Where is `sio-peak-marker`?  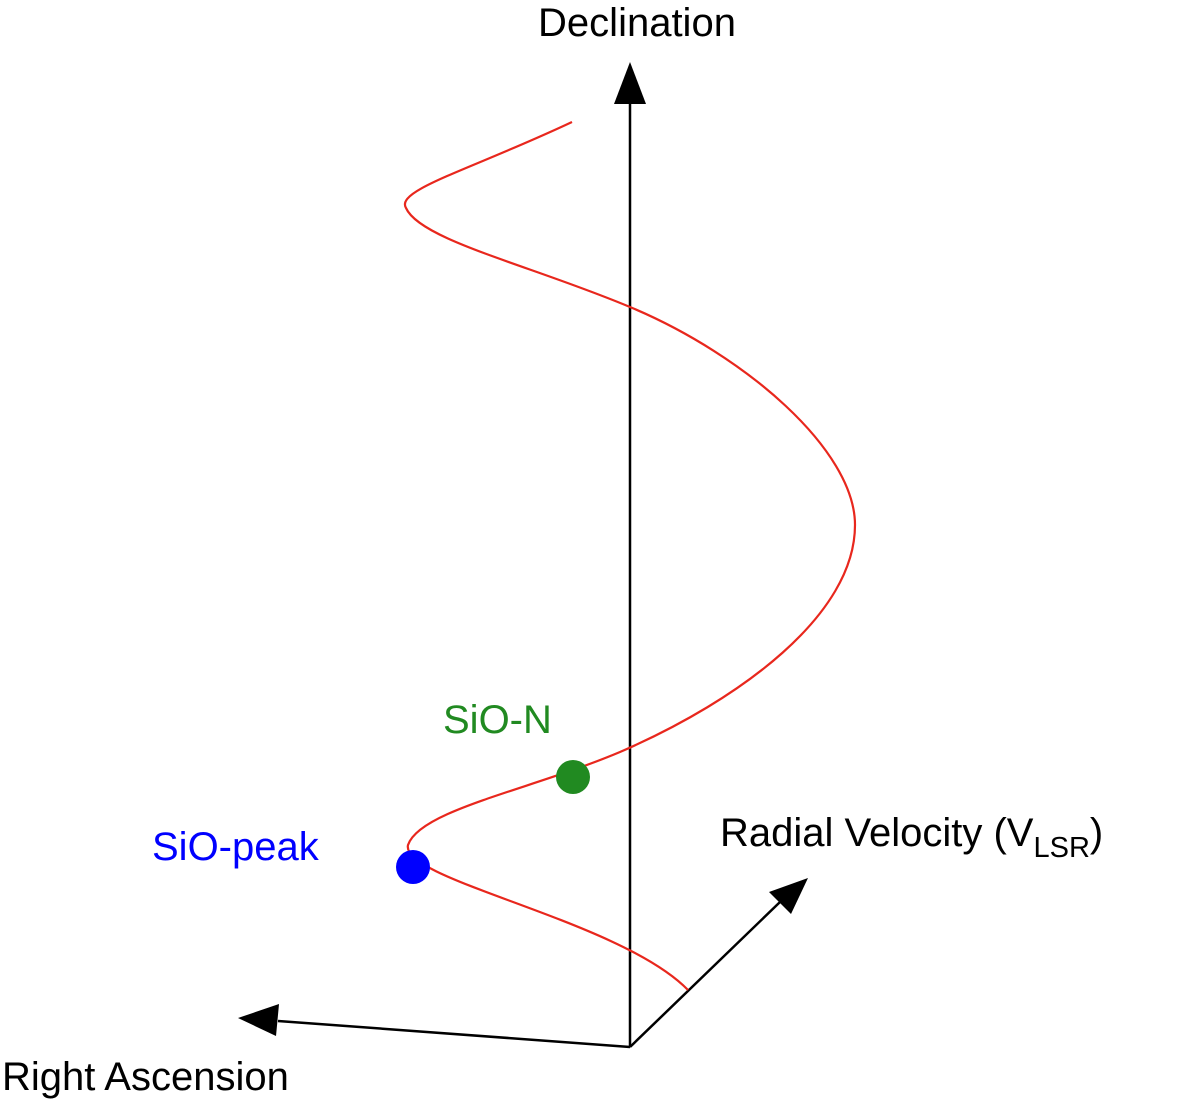
sio-peak-marker is located at coordinates (413, 867).